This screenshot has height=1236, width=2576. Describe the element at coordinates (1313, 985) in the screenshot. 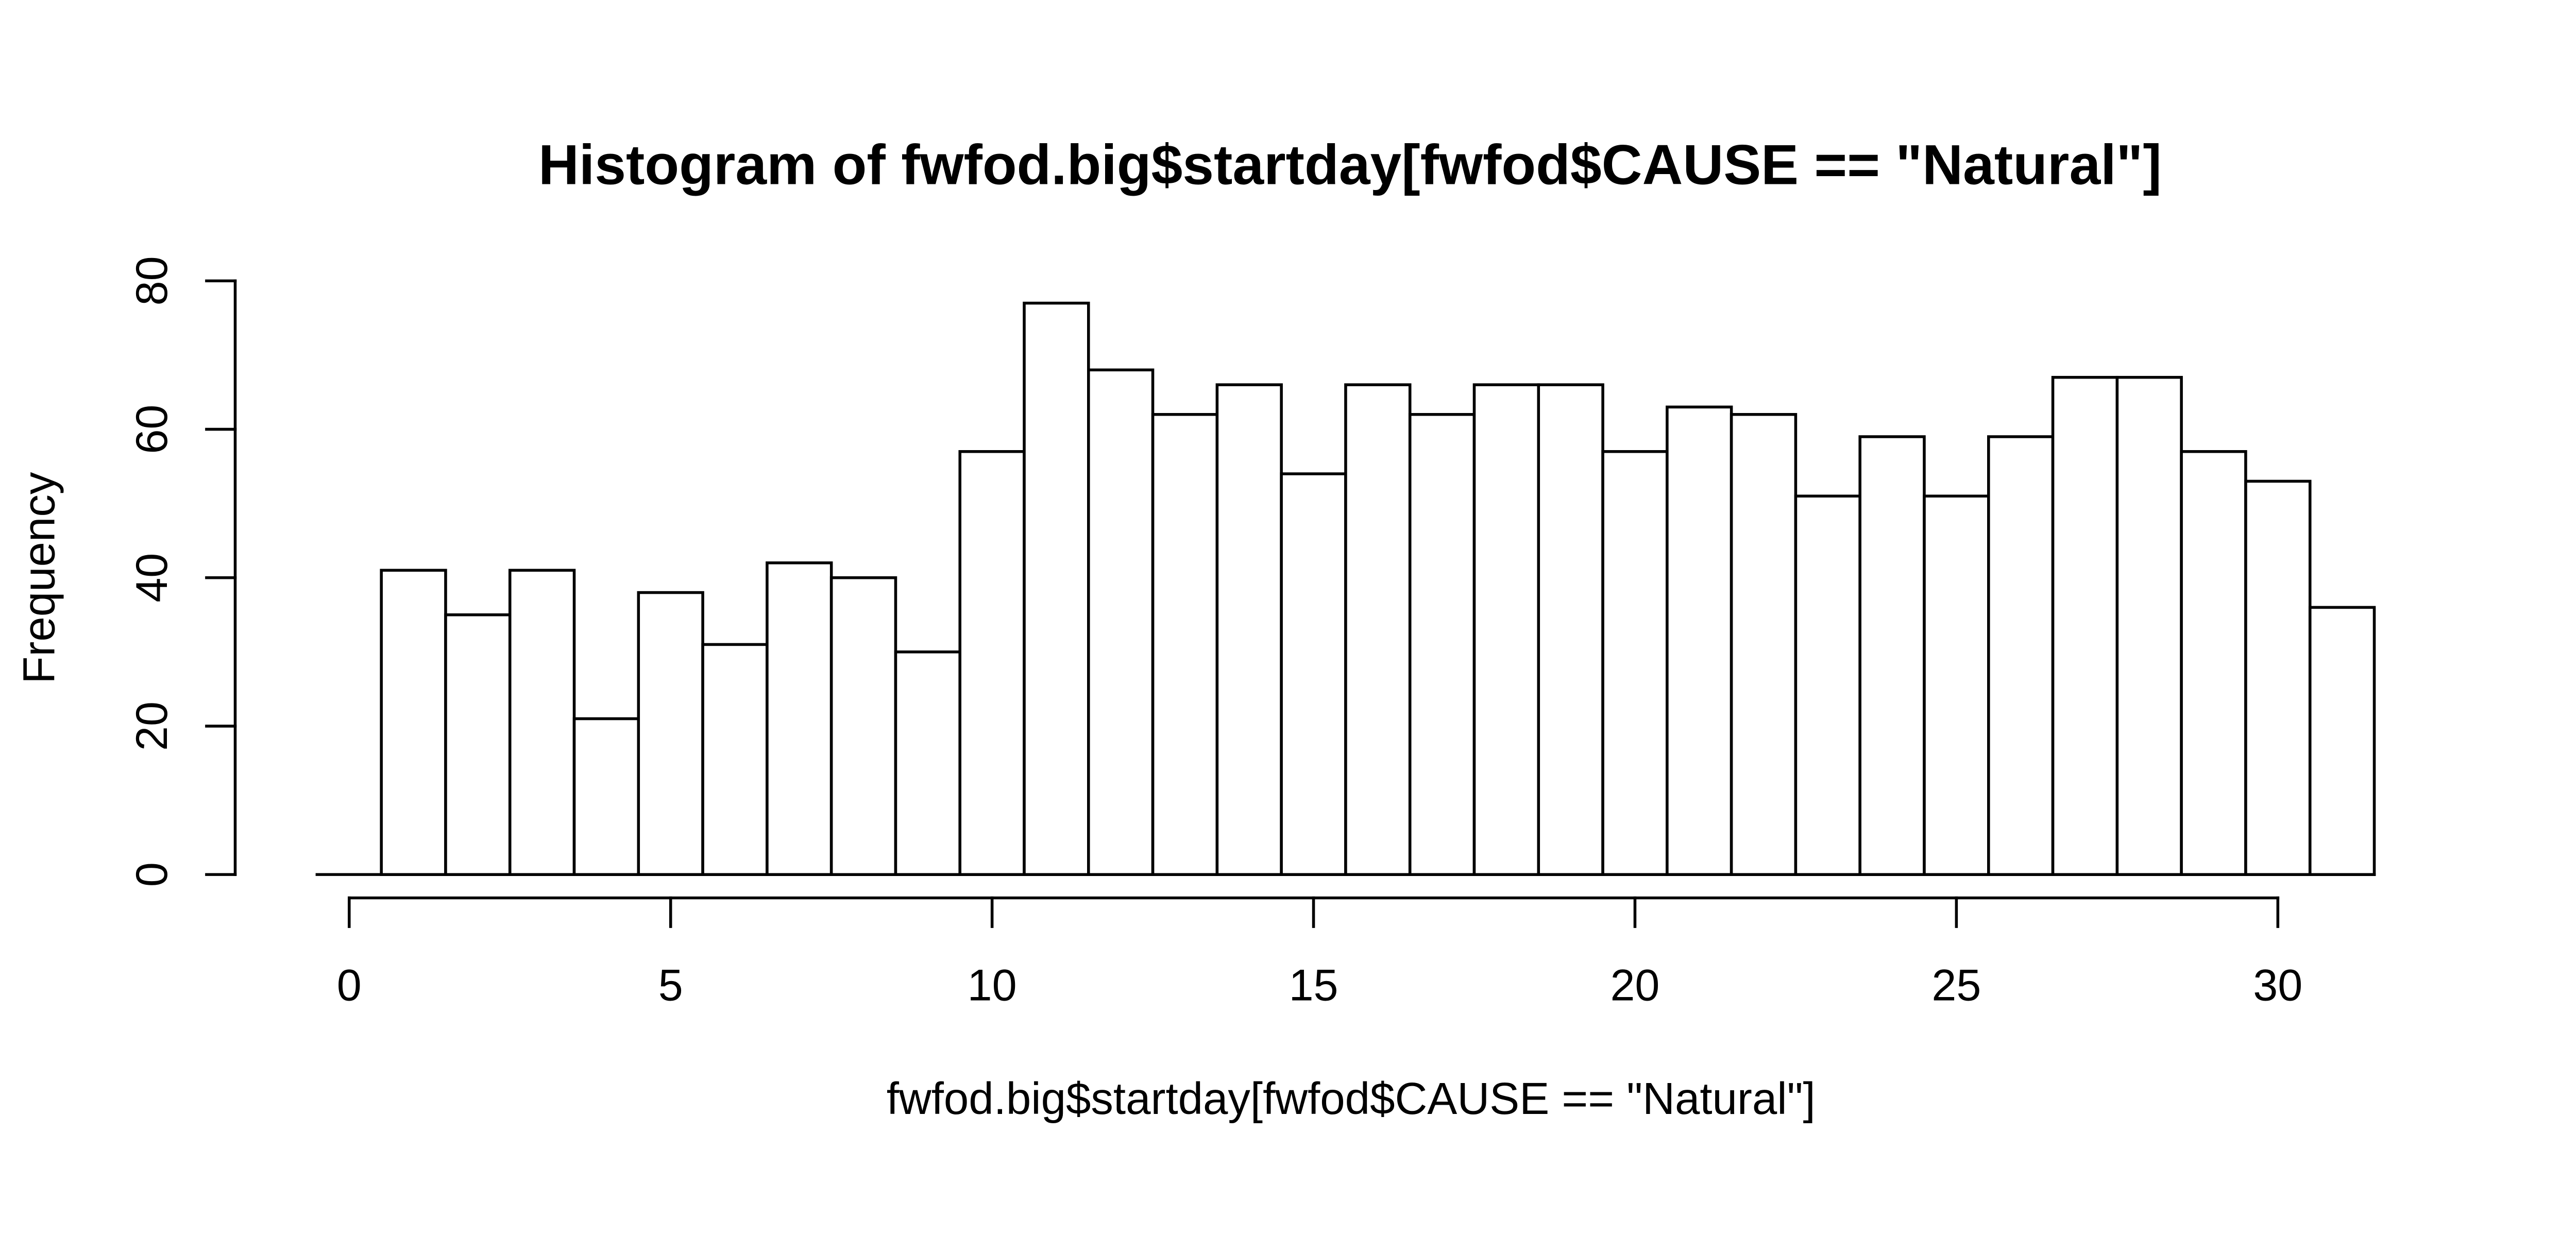

I see `x-tick-label: 15` at that location.